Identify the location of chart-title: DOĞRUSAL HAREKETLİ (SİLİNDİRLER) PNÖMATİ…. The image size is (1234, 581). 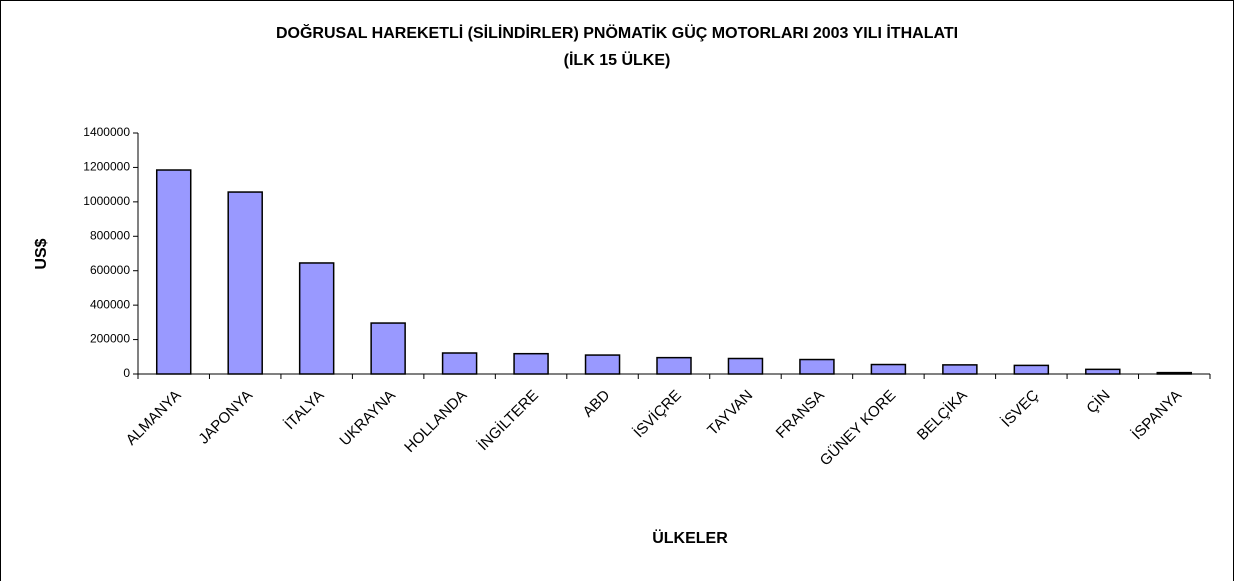
(617, 32).